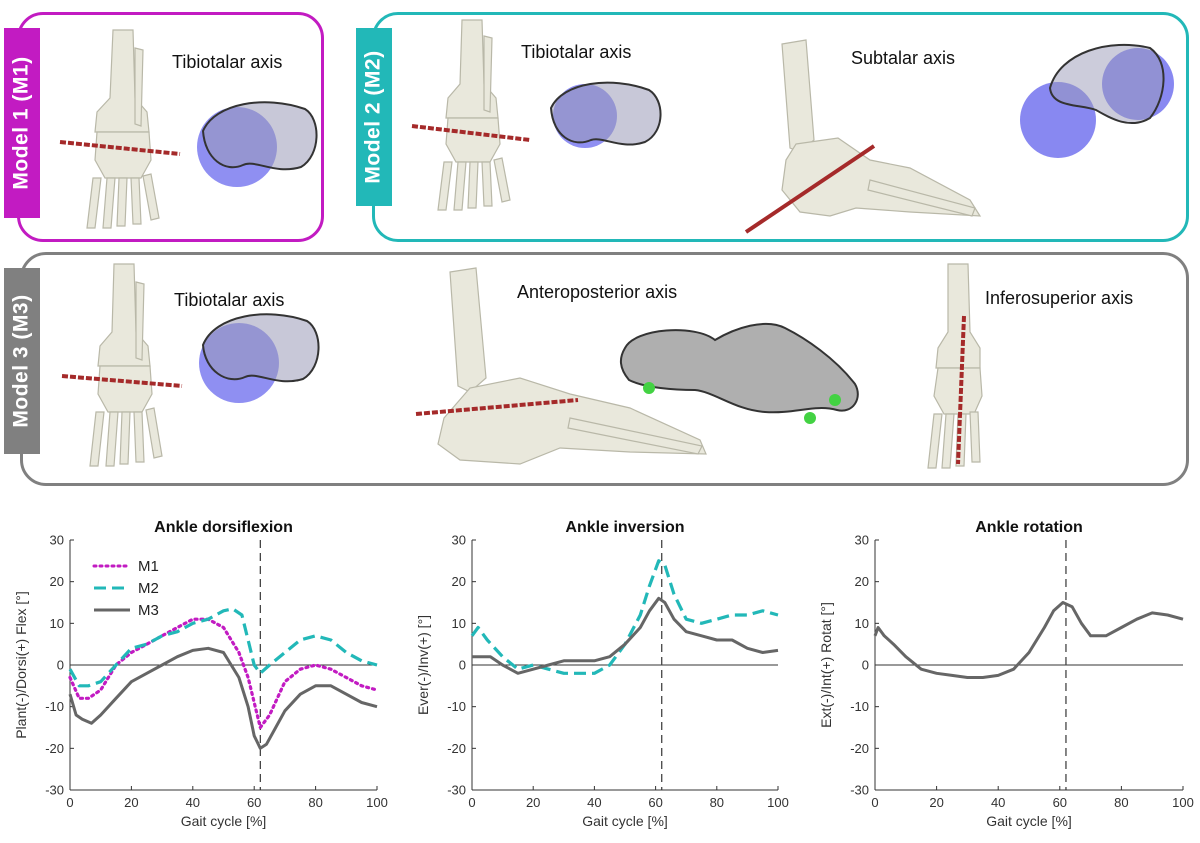 The height and width of the screenshot is (843, 1200). What do you see at coordinates (810, 418) in the screenshot?
I see `model3-marker-fifth-met` at bounding box center [810, 418].